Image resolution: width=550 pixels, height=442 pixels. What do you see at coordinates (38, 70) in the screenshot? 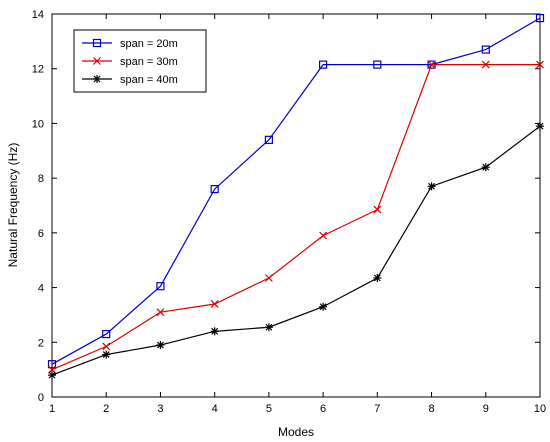
I see `y-tick-label: 12` at bounding box center [38, 70].